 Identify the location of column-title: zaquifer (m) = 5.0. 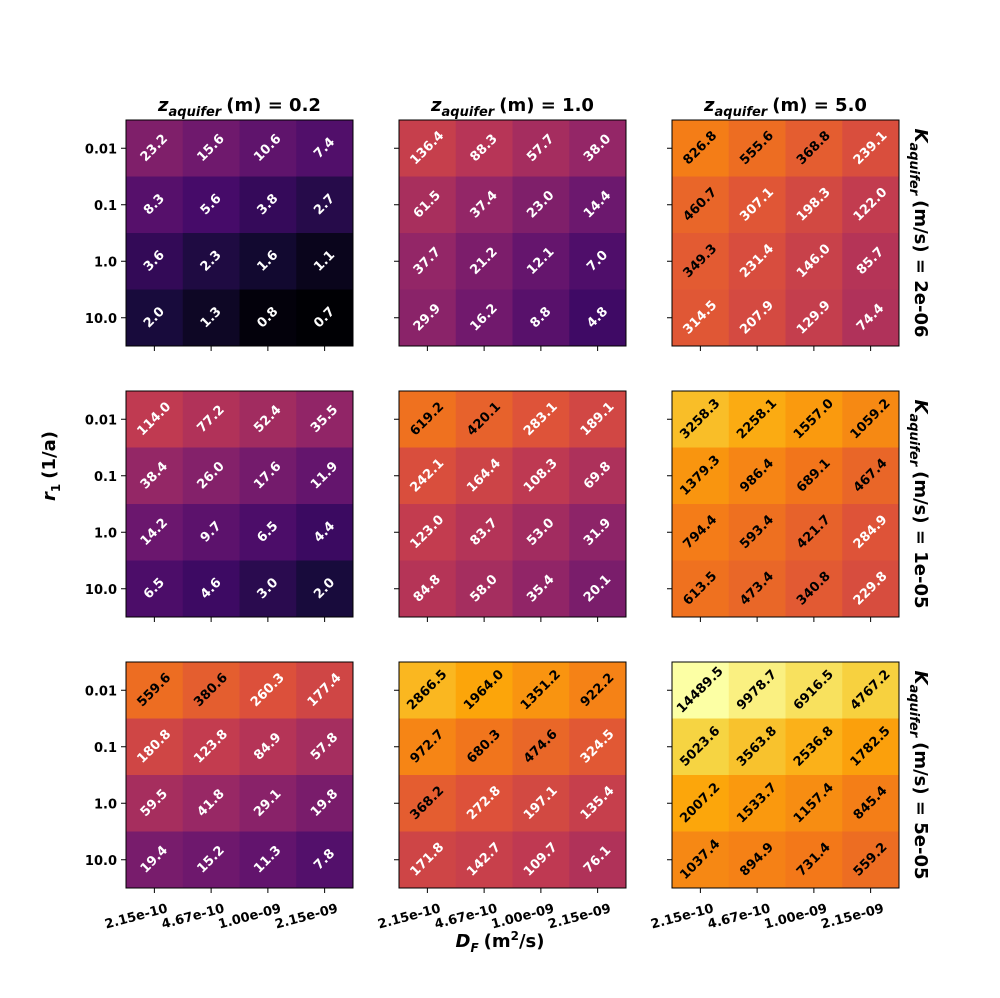
(785, 107).